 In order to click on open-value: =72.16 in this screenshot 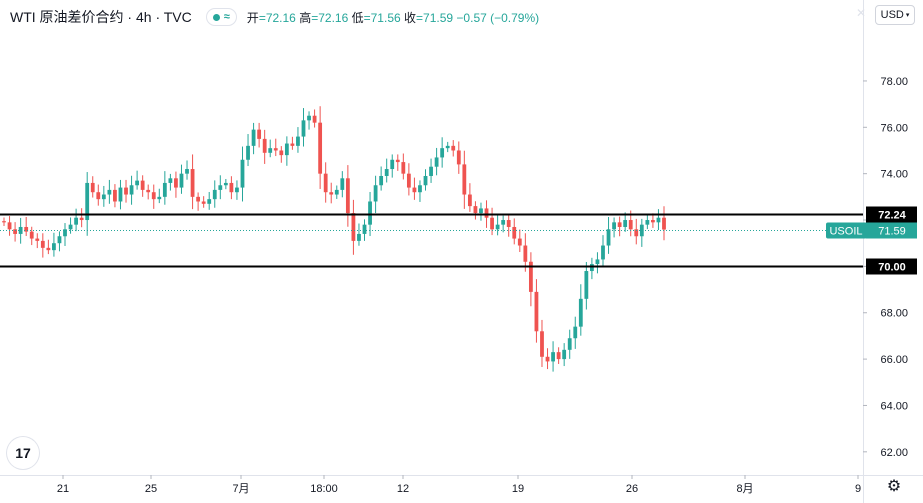, I will do `click(277, 17)`.